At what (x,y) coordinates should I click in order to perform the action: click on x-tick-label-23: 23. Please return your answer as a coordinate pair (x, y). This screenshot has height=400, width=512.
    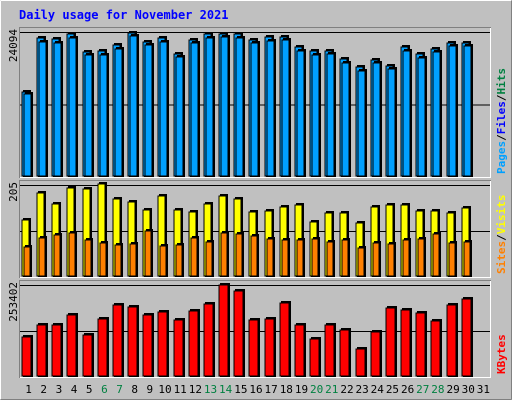
    Looking at the image, I should click on (362, 389).